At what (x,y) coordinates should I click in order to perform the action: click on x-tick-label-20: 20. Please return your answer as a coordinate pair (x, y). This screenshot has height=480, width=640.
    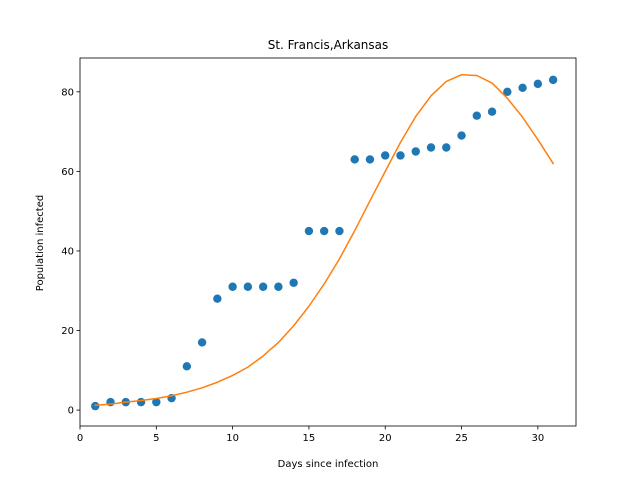
    Looking at the image, I should click on (385, 438).